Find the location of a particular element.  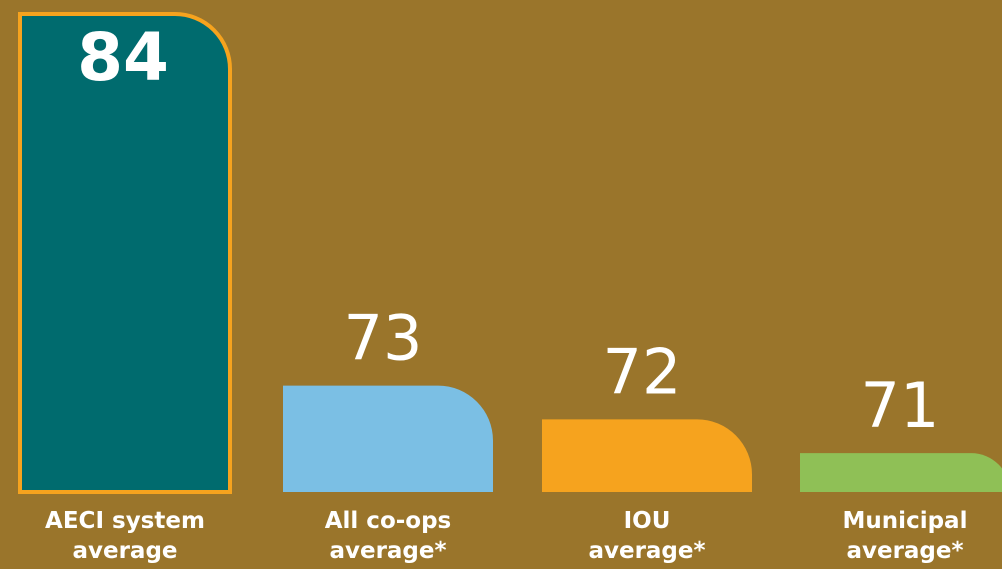

value-label: 71 is located at coordinates (900, 405).